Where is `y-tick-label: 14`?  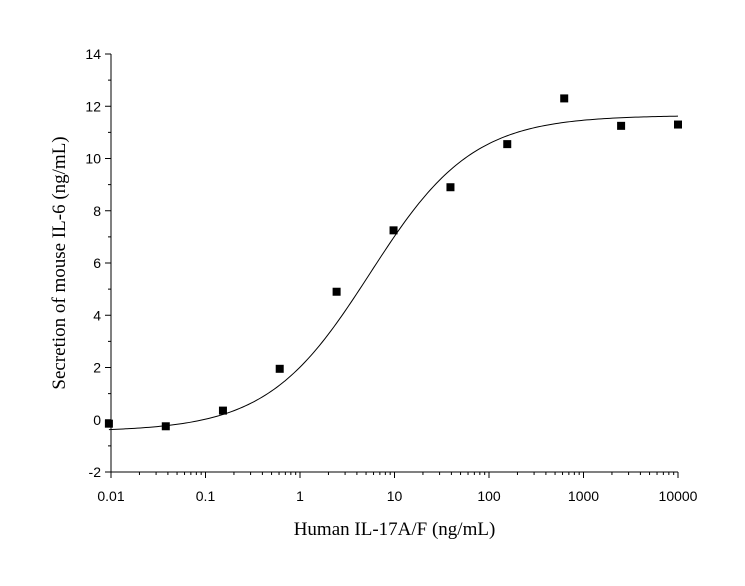
y-tick-label: 14 is located at coordinates (93, 54).